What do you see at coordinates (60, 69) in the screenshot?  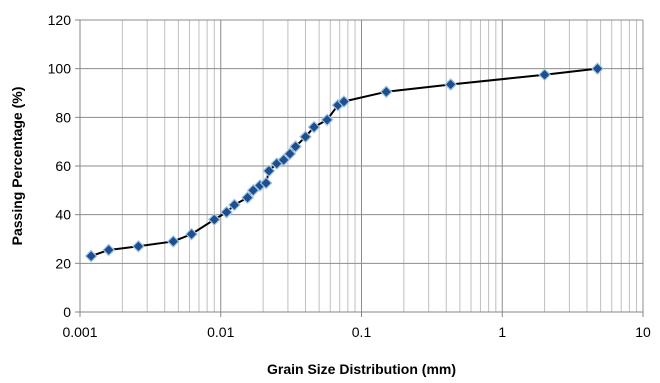 I see `y-tick-label: 100` at bounding box center [60, 69].